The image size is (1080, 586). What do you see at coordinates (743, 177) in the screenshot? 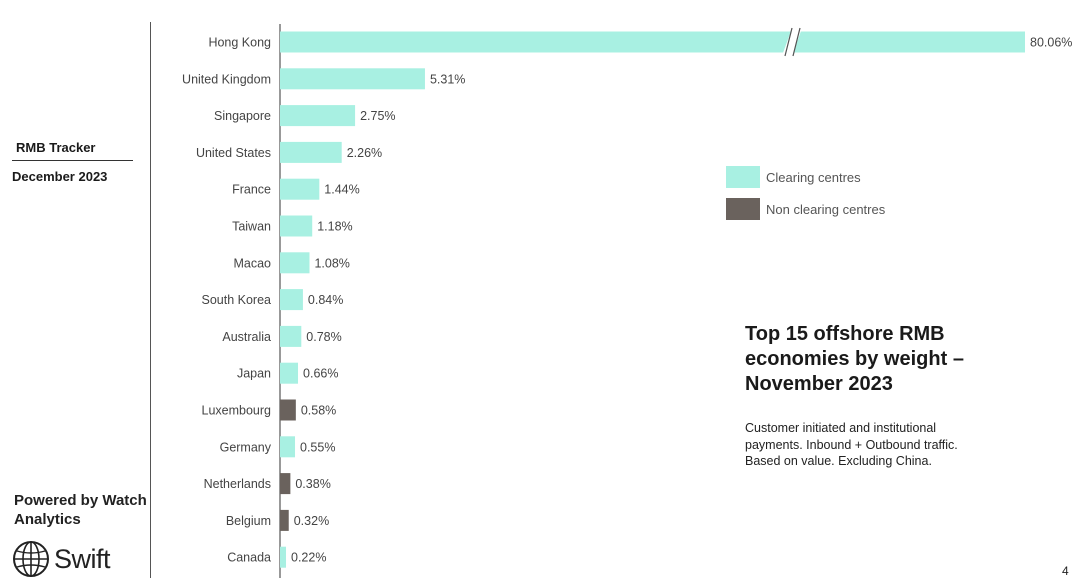
I see `legend-swatch-clearing` at bounding box center [743, 177].